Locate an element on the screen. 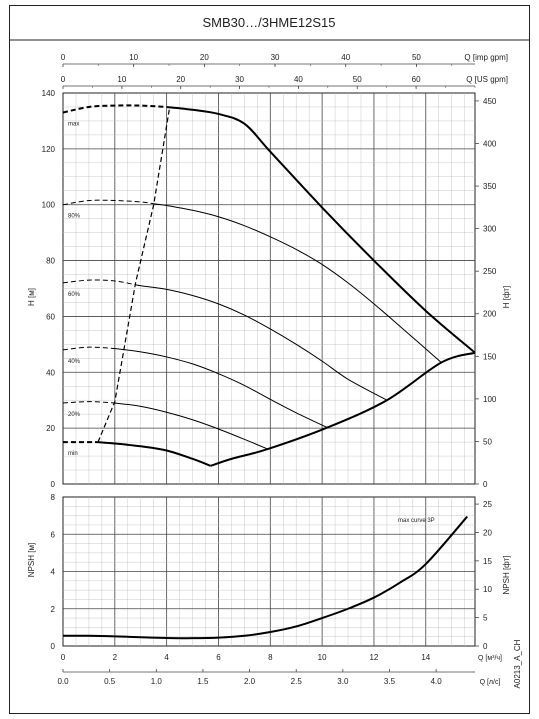 This screenshot has width=539, height=719. npsh-left-ticks: 0 2 4 6 8 is located at coordinates (53, 572).